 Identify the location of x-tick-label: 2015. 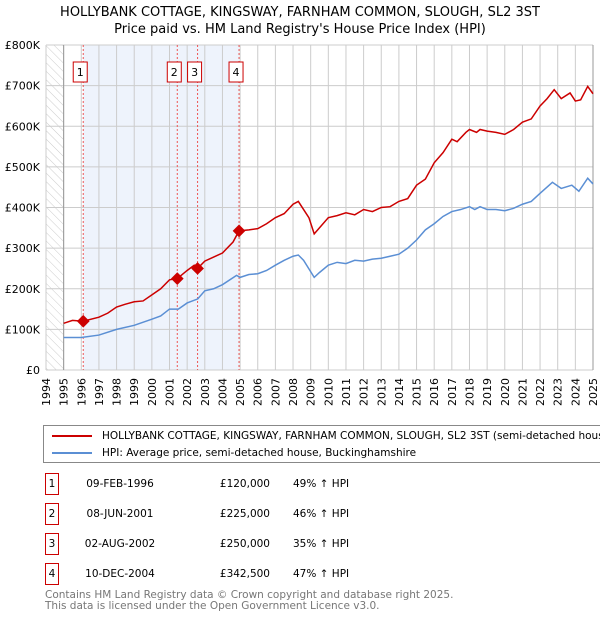
(417, 392).